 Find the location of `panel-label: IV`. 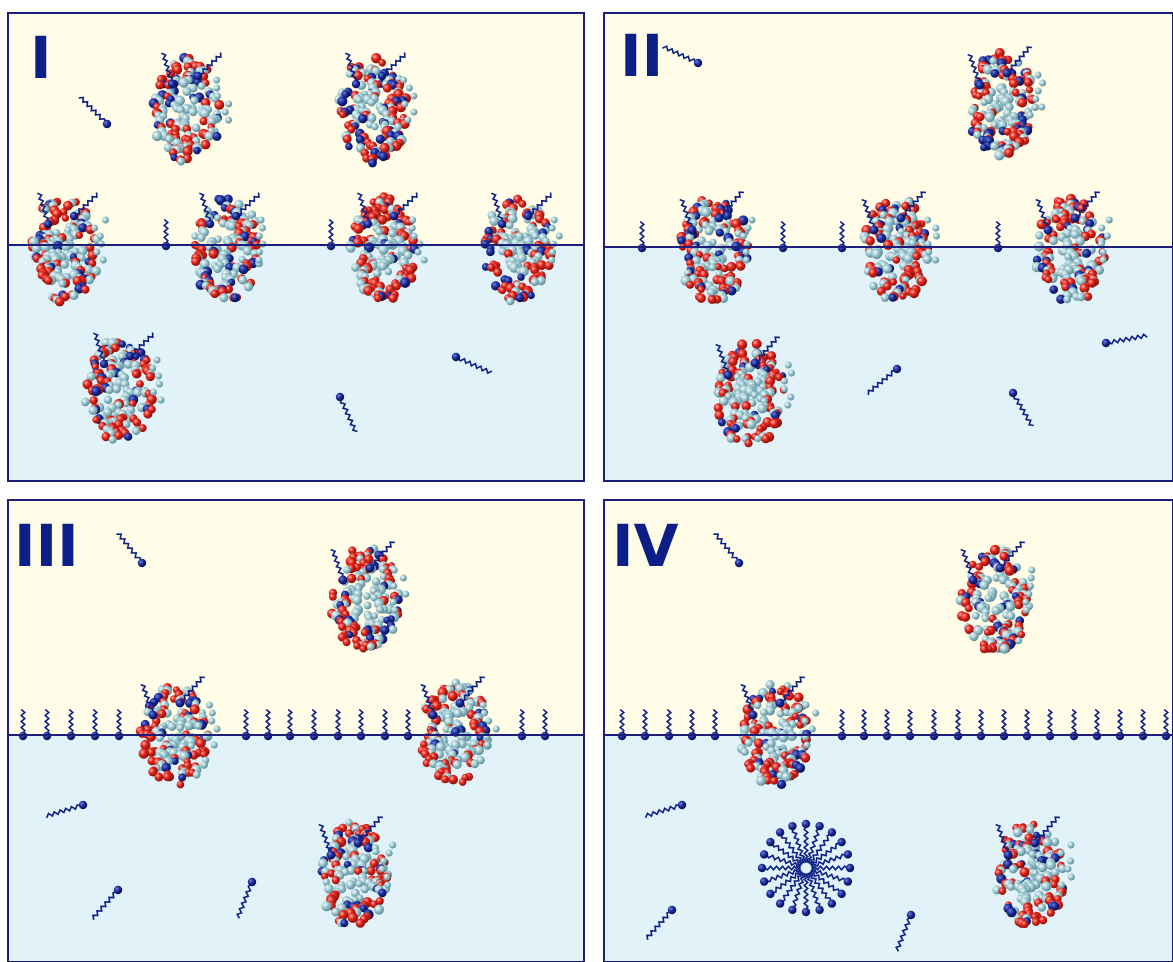

panel-label: IV is located at coordinates (645, 546).